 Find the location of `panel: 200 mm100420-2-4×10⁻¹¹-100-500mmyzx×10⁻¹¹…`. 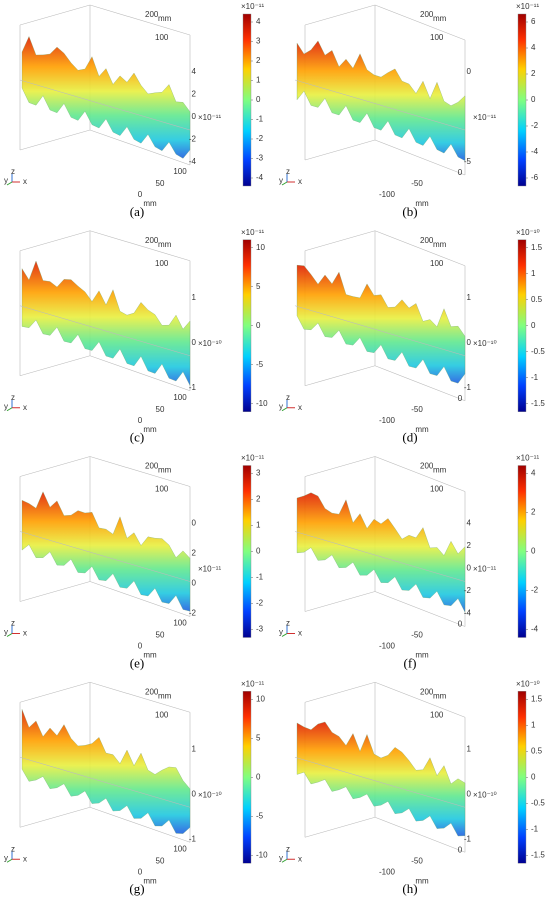

panel: 200 mm100420-2-4×10⁻¹¹-100-500mmyzx×10⁻¹¹… is located at coordinates (409, 562).